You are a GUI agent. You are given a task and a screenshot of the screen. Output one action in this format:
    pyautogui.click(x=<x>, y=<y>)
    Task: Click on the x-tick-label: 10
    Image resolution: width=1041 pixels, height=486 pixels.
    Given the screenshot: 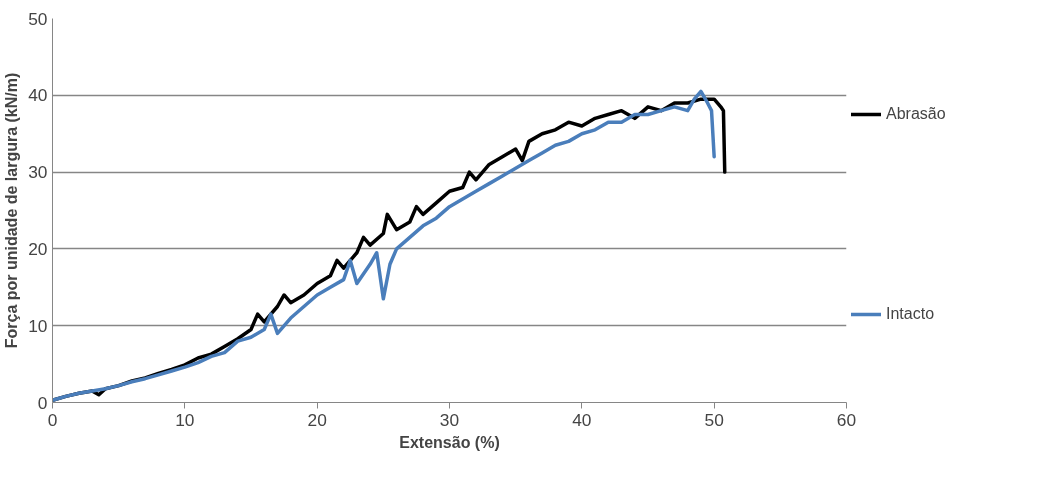 What is the action you would take?
    pyautogui.click(x=185, y=419)
    